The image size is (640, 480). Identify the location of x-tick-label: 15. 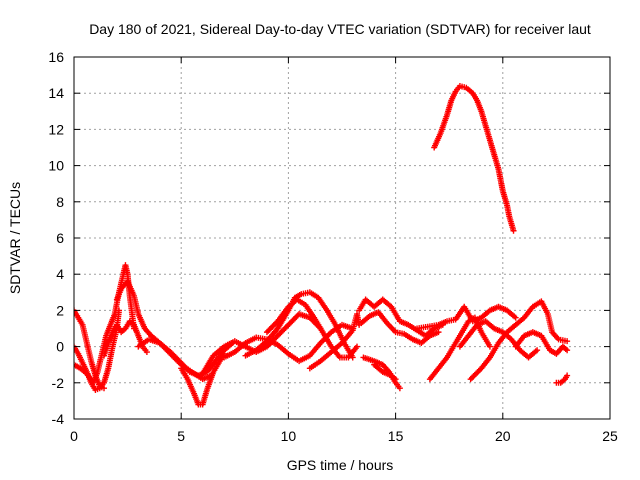
(396, 436).